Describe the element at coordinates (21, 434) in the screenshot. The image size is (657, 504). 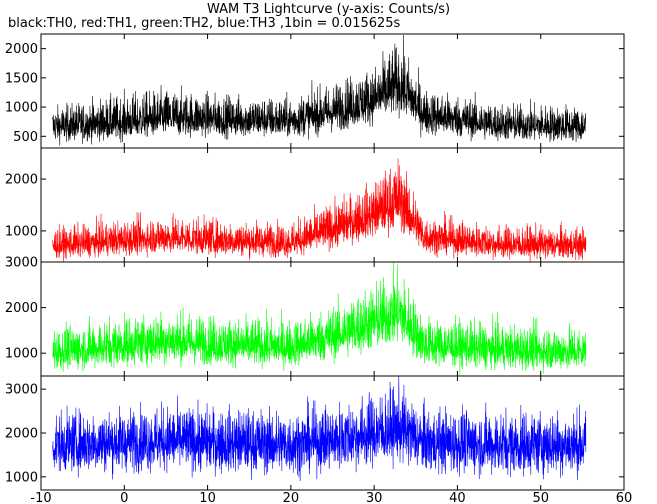
I see `y-tick-label-th3-2000: 2000` at that location.